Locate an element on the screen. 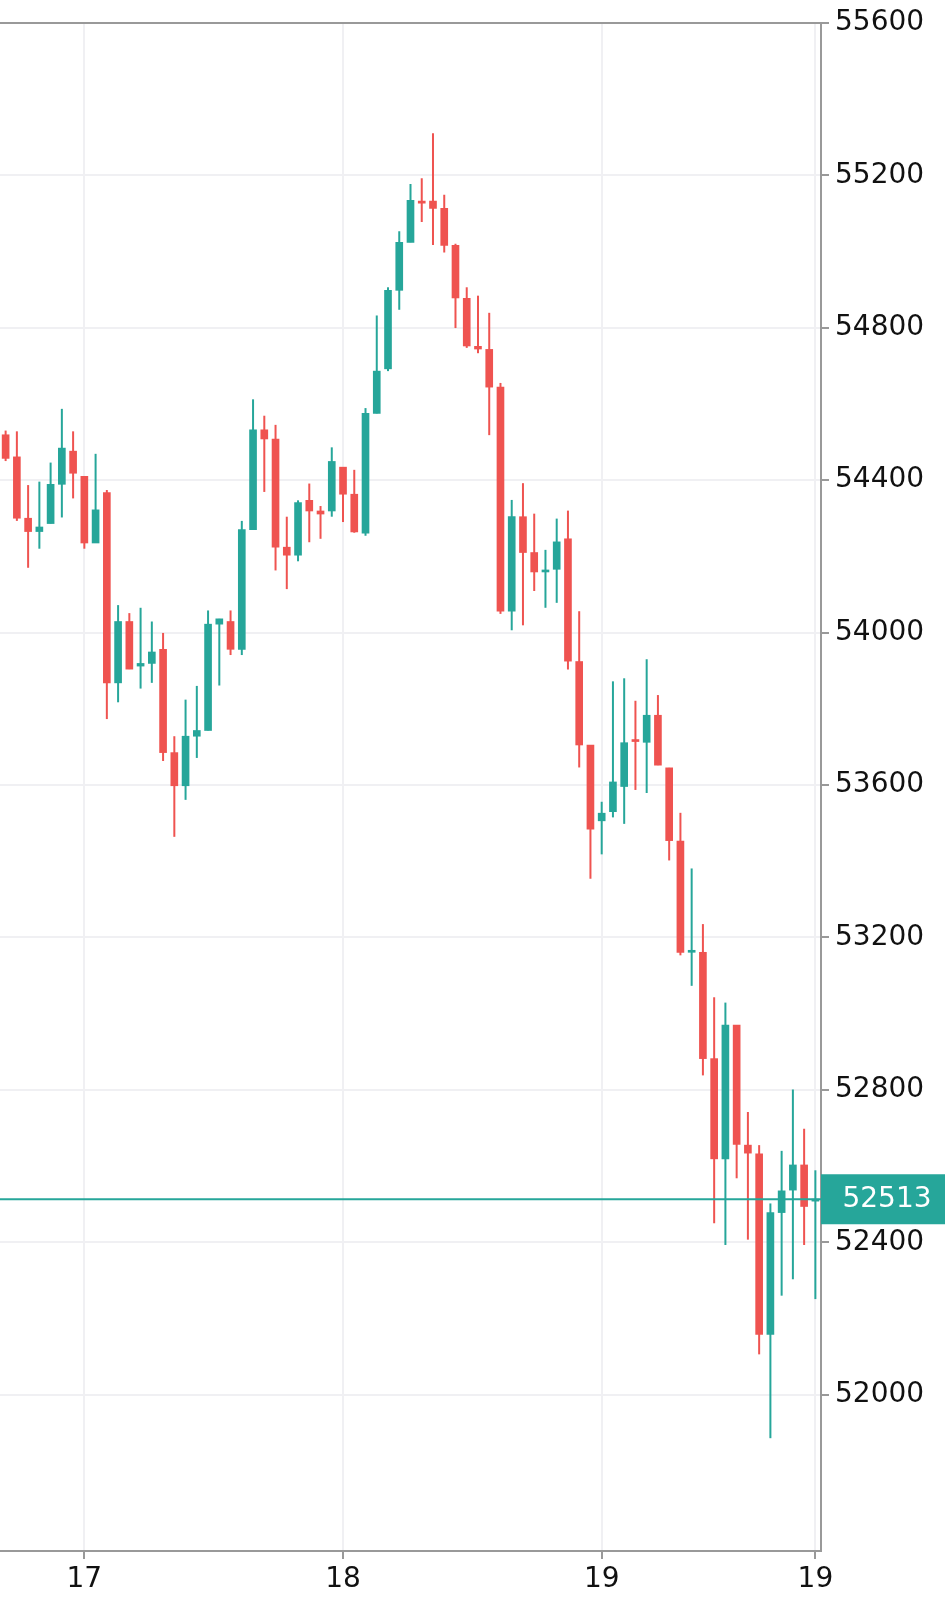  y-tick-label: 54800 is located at coordinates (880, 325).